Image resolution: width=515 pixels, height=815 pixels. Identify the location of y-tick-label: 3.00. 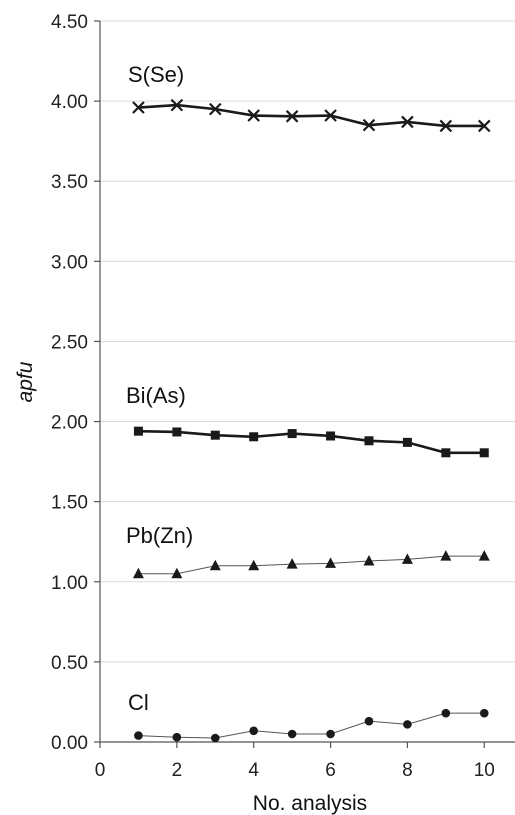
(69, 262).